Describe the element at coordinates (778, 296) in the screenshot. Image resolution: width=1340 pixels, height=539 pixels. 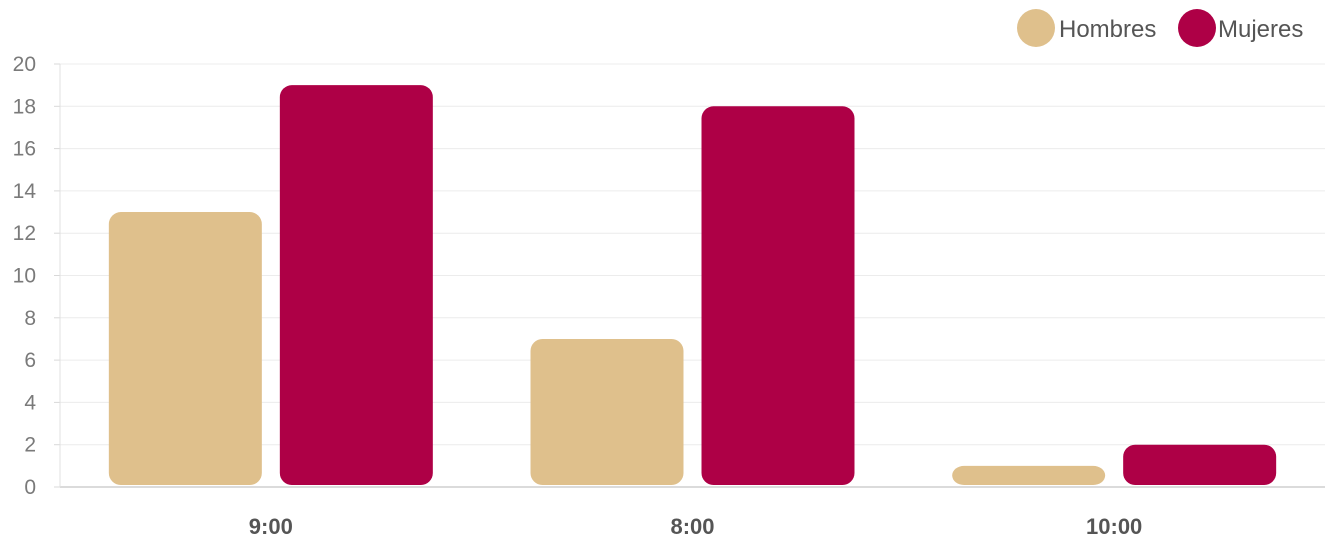
I see `bar-mujeres-8:00` at that location.